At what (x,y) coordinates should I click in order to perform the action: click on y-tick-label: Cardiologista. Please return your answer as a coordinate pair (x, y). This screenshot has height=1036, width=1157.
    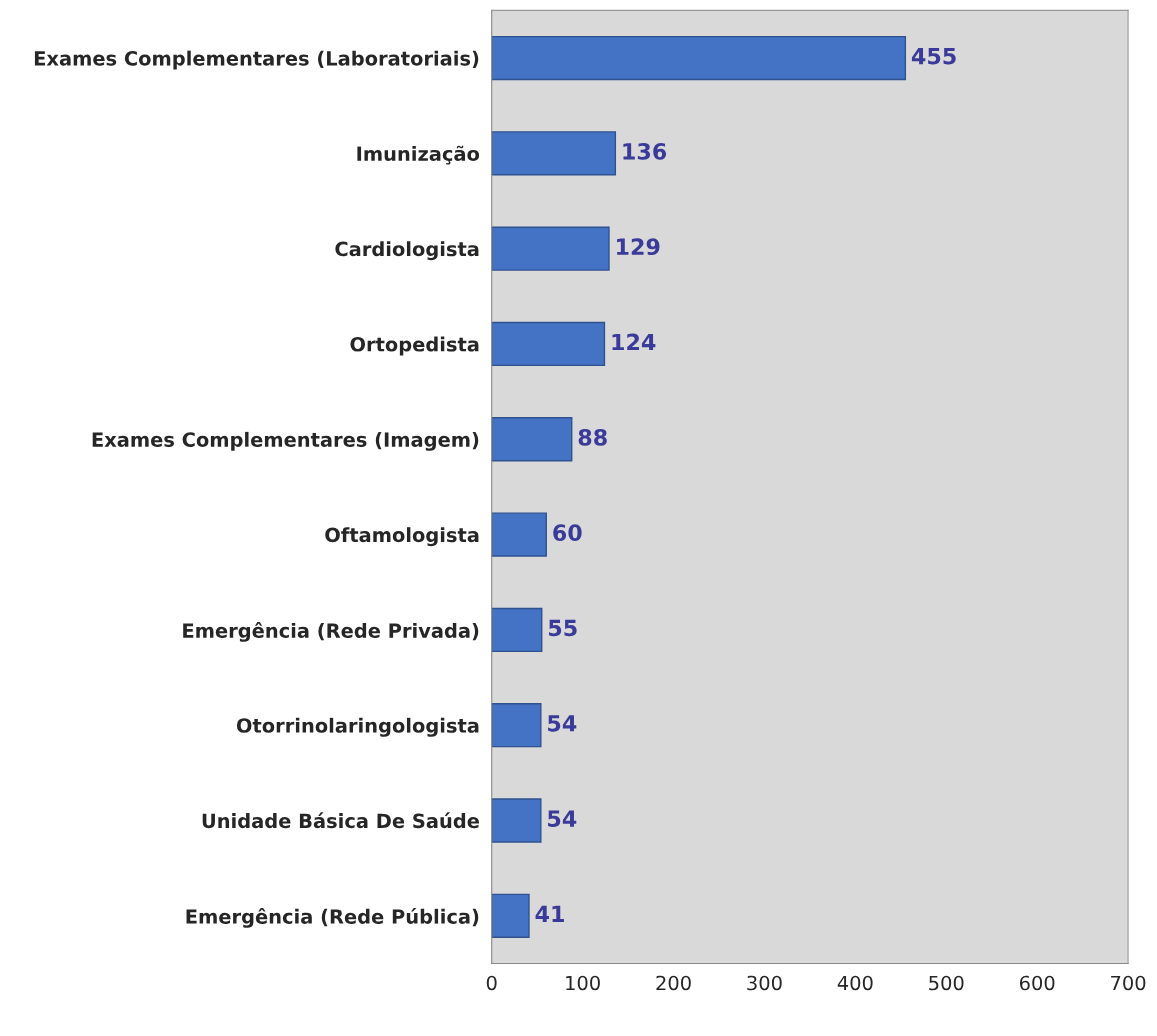
    Looking at the image, I should click on (407, 251).